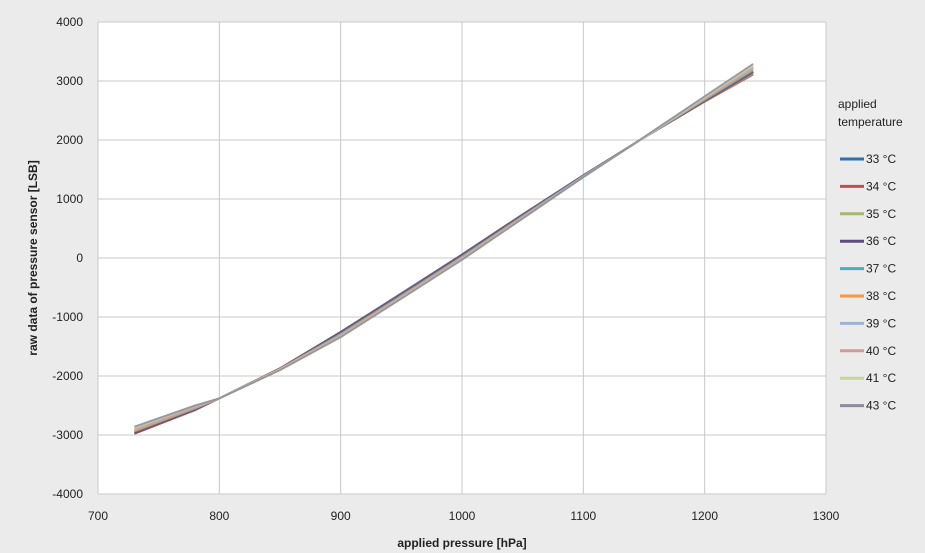 The image size is (925, 553). What do you see at coordinates (67, 376) in the screenshot?
I see `y-tick-label: -2000` at bounding box center [67, 376].